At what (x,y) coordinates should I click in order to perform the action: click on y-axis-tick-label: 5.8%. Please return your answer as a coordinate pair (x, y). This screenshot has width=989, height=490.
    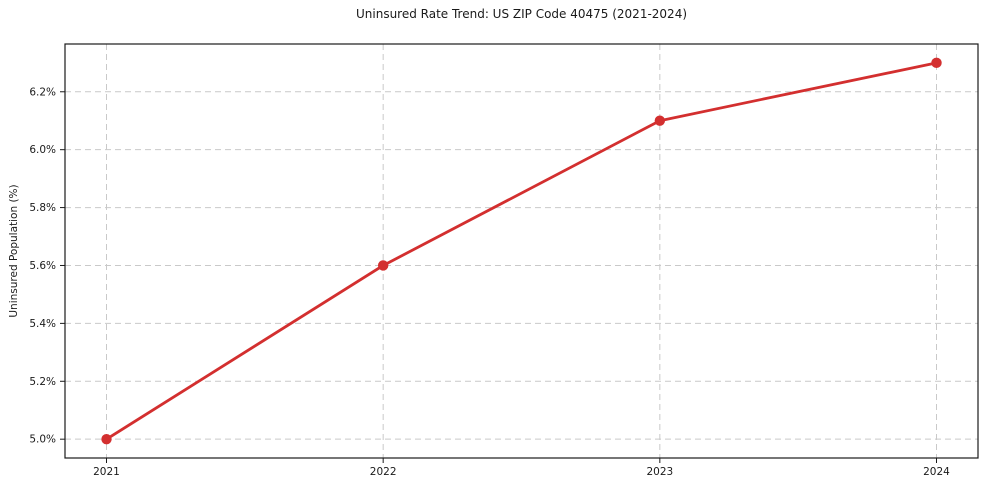
    Looking at the image, I should click on (42, 208).